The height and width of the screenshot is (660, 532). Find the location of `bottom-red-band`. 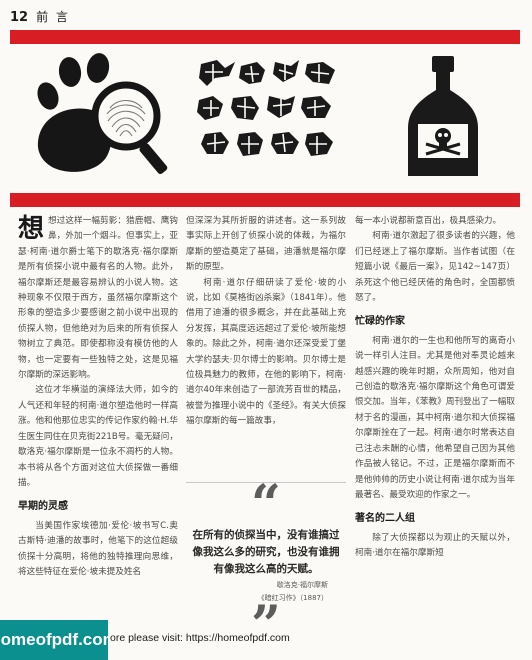

bottom-red-band is located at coordinates (265, 200).